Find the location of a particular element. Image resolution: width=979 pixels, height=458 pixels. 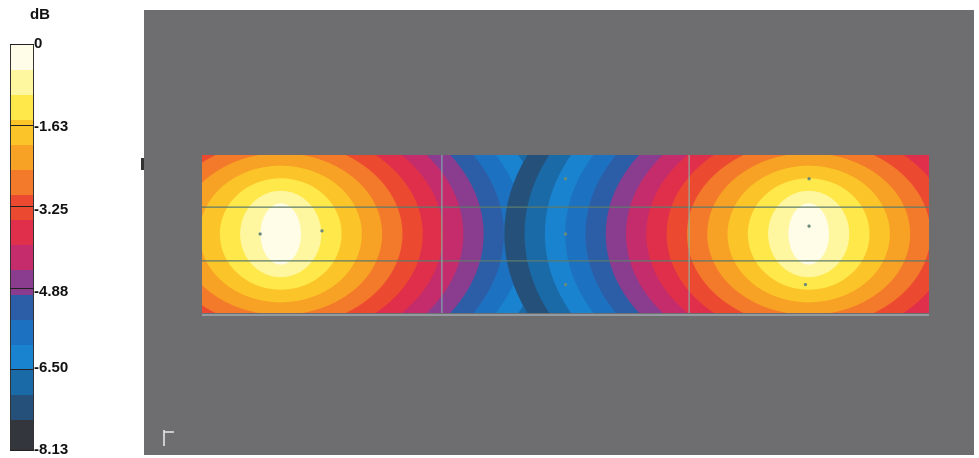

colorbar-unit-label: dB is located at coordinates (40, 14).